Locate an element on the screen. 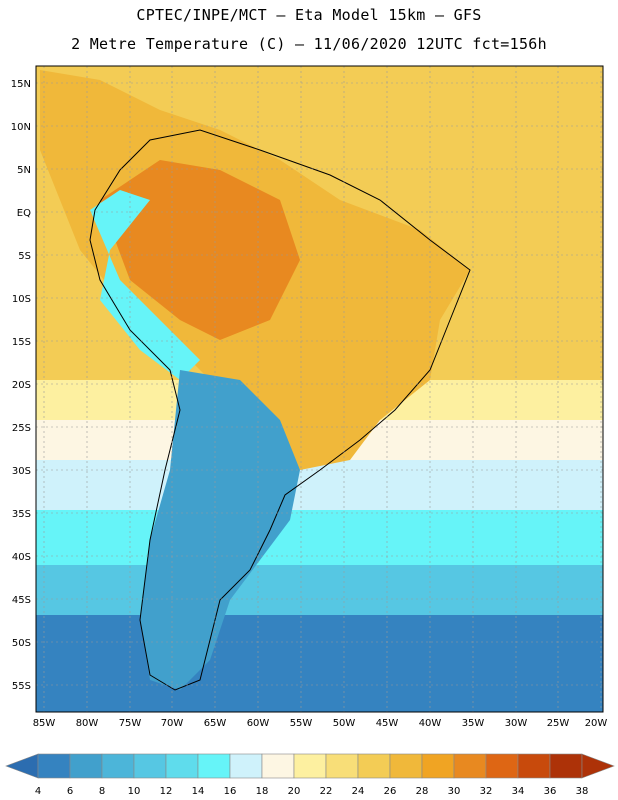 The height and width of the screenshot is (800, 618). lat-label: 15N is located at coordinates (21, 84).